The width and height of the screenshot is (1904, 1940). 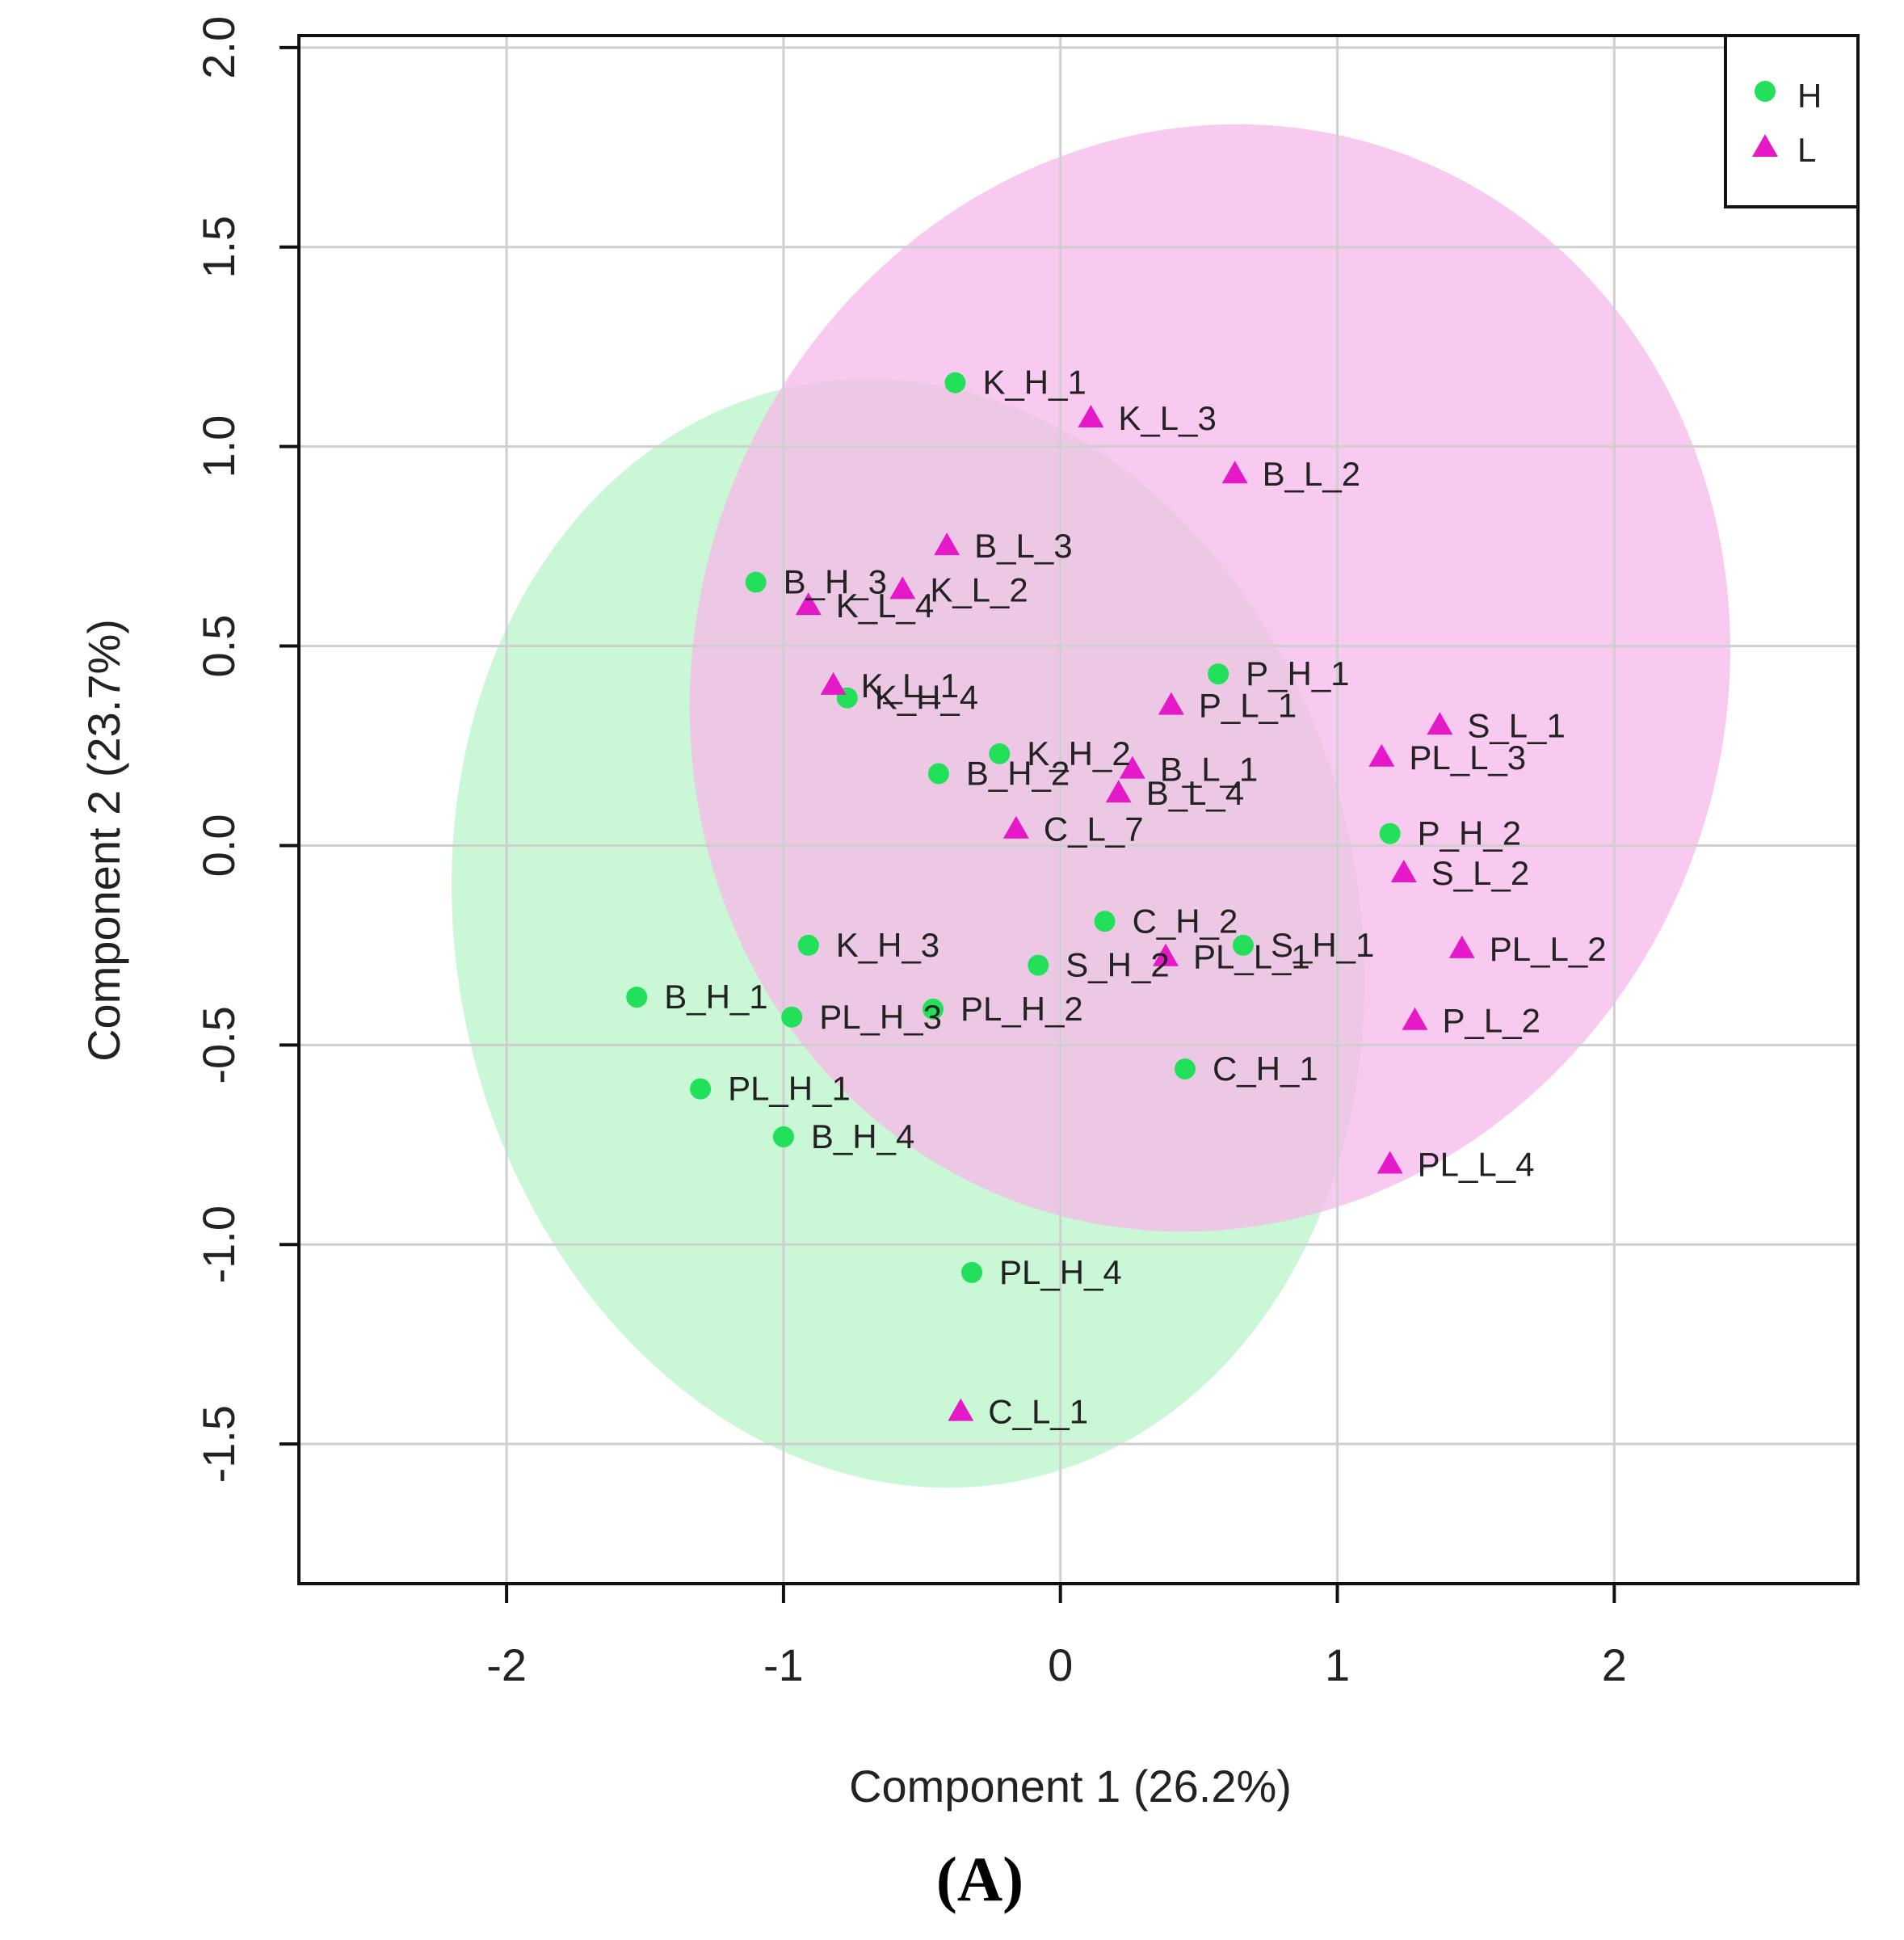 What do you see at coordinates (1021, 1009) in the screenshot?
I see `point-label: PL_H_2` at bounding box center [1021, 1009].